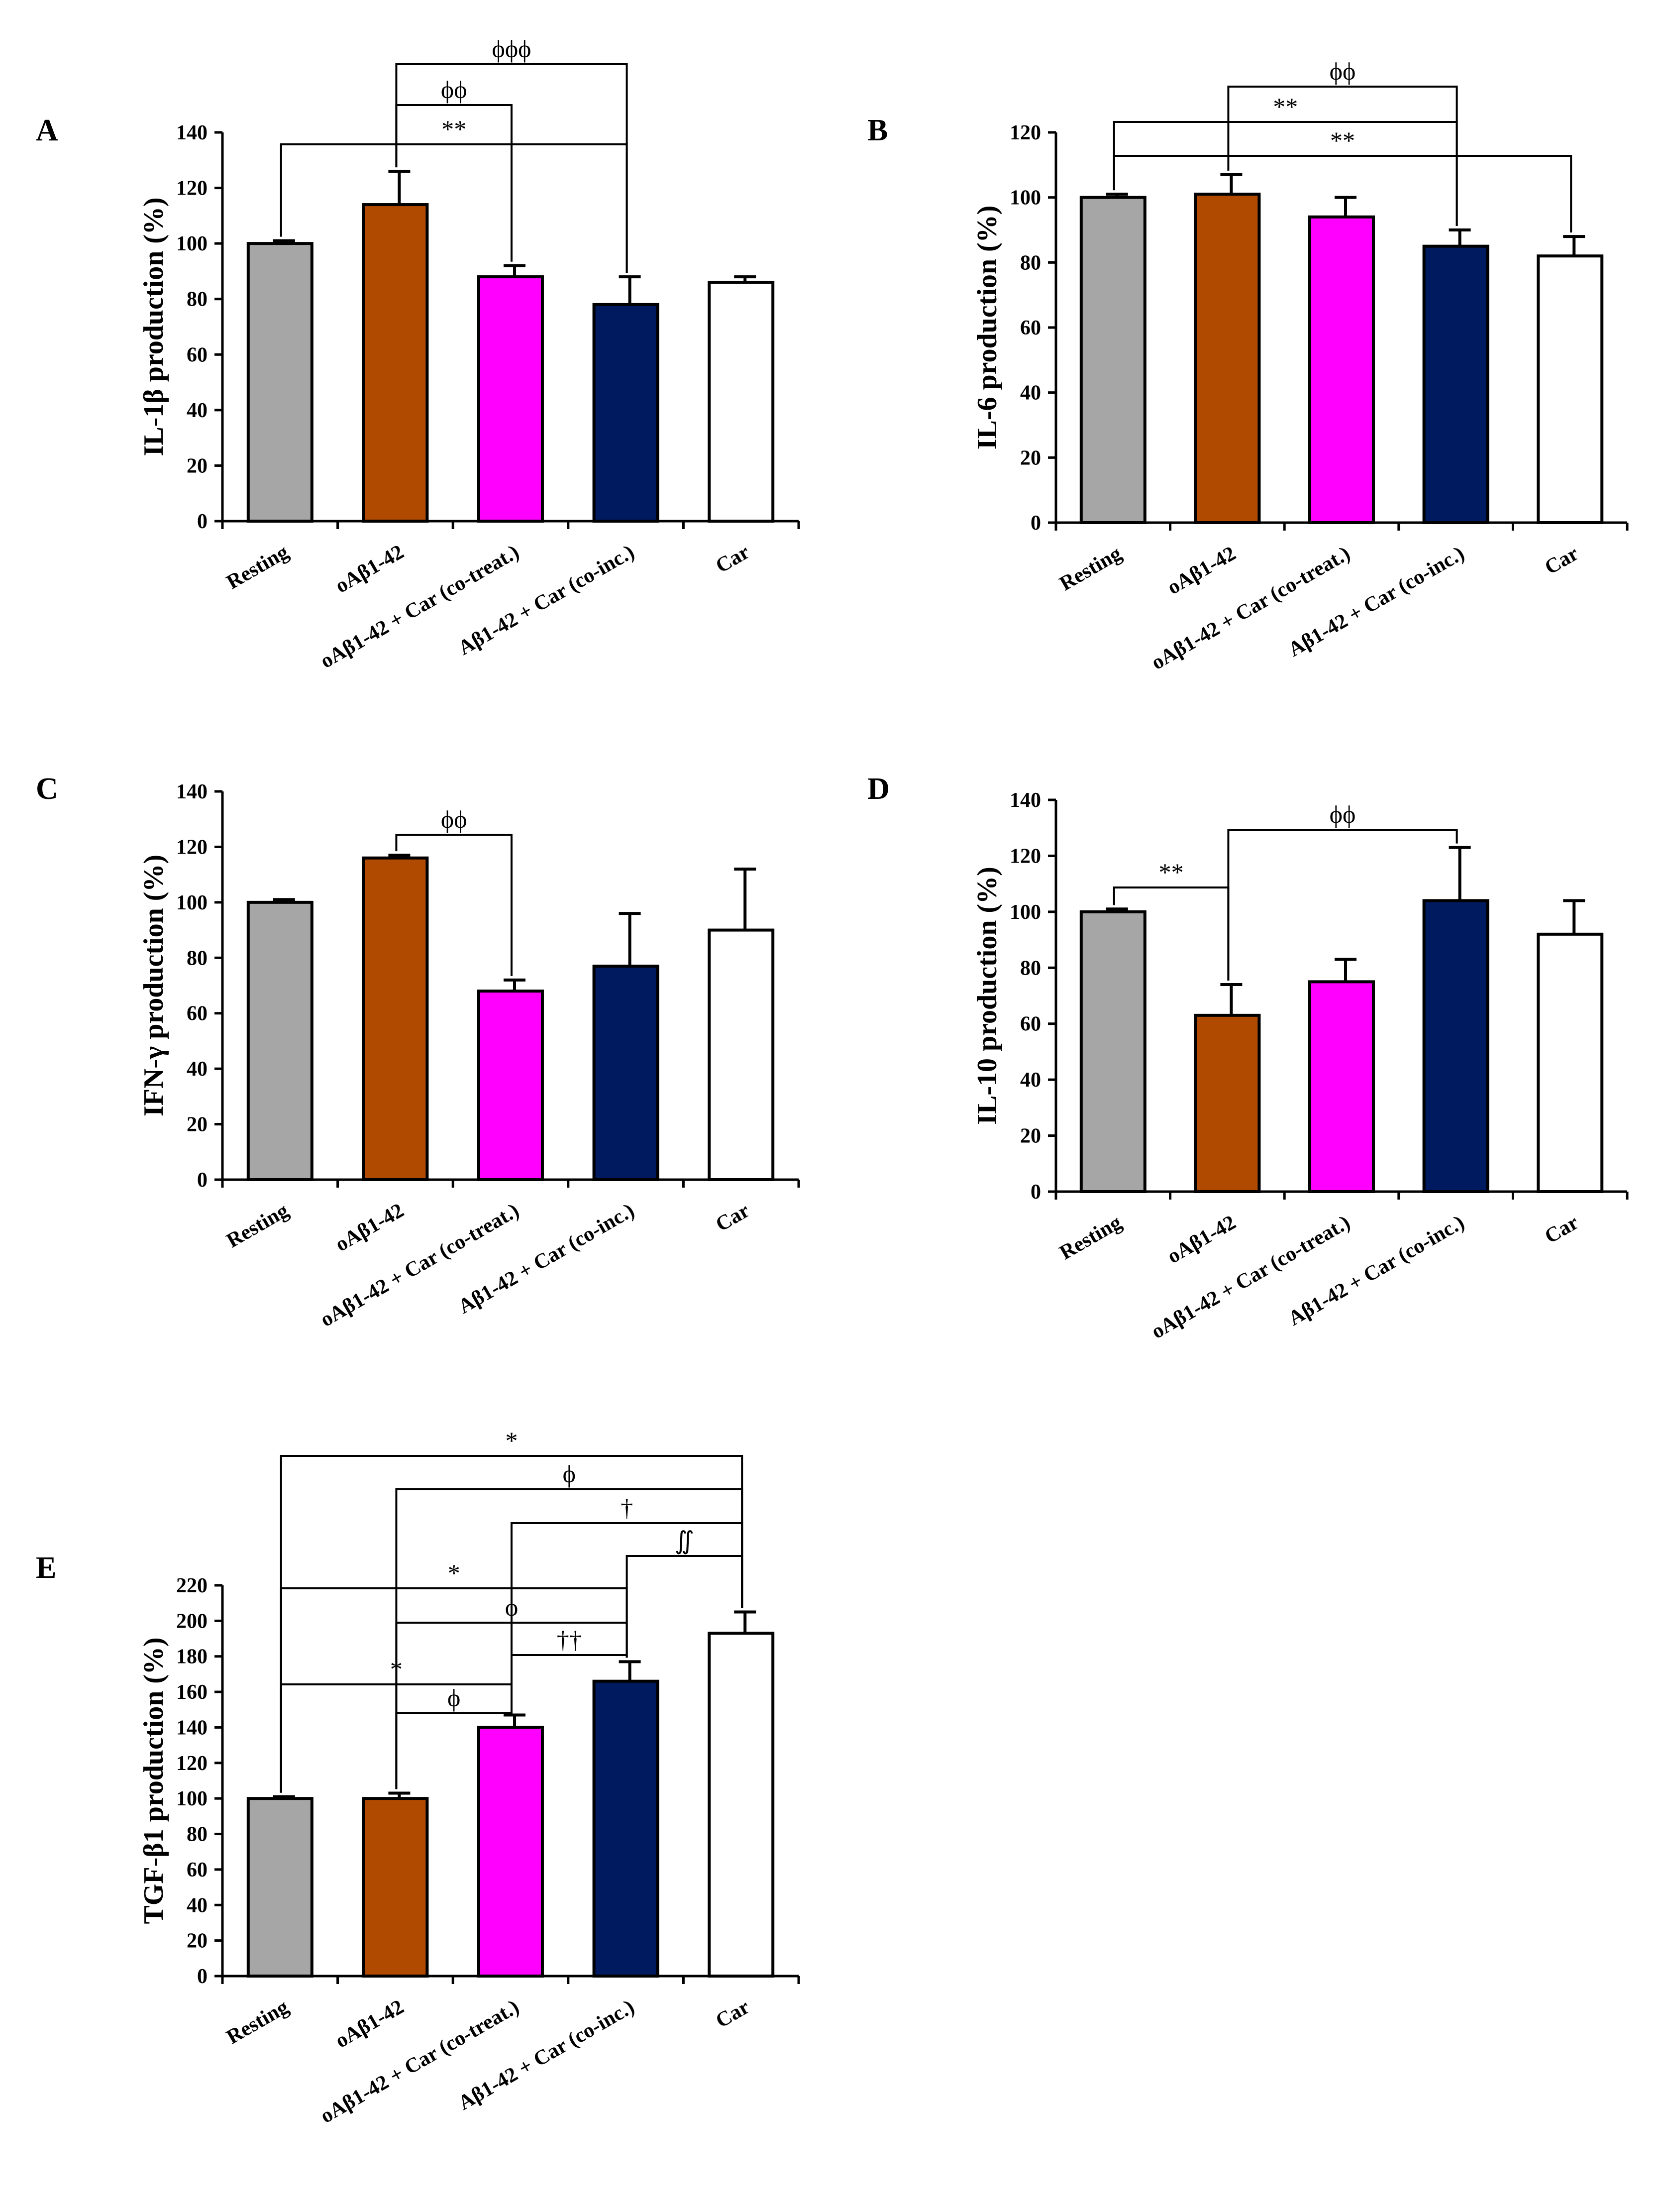  Describe the element at coordinates (987, 328) in the screenshot. I see `y-axis-label: IL-6 production (%)` at that location.